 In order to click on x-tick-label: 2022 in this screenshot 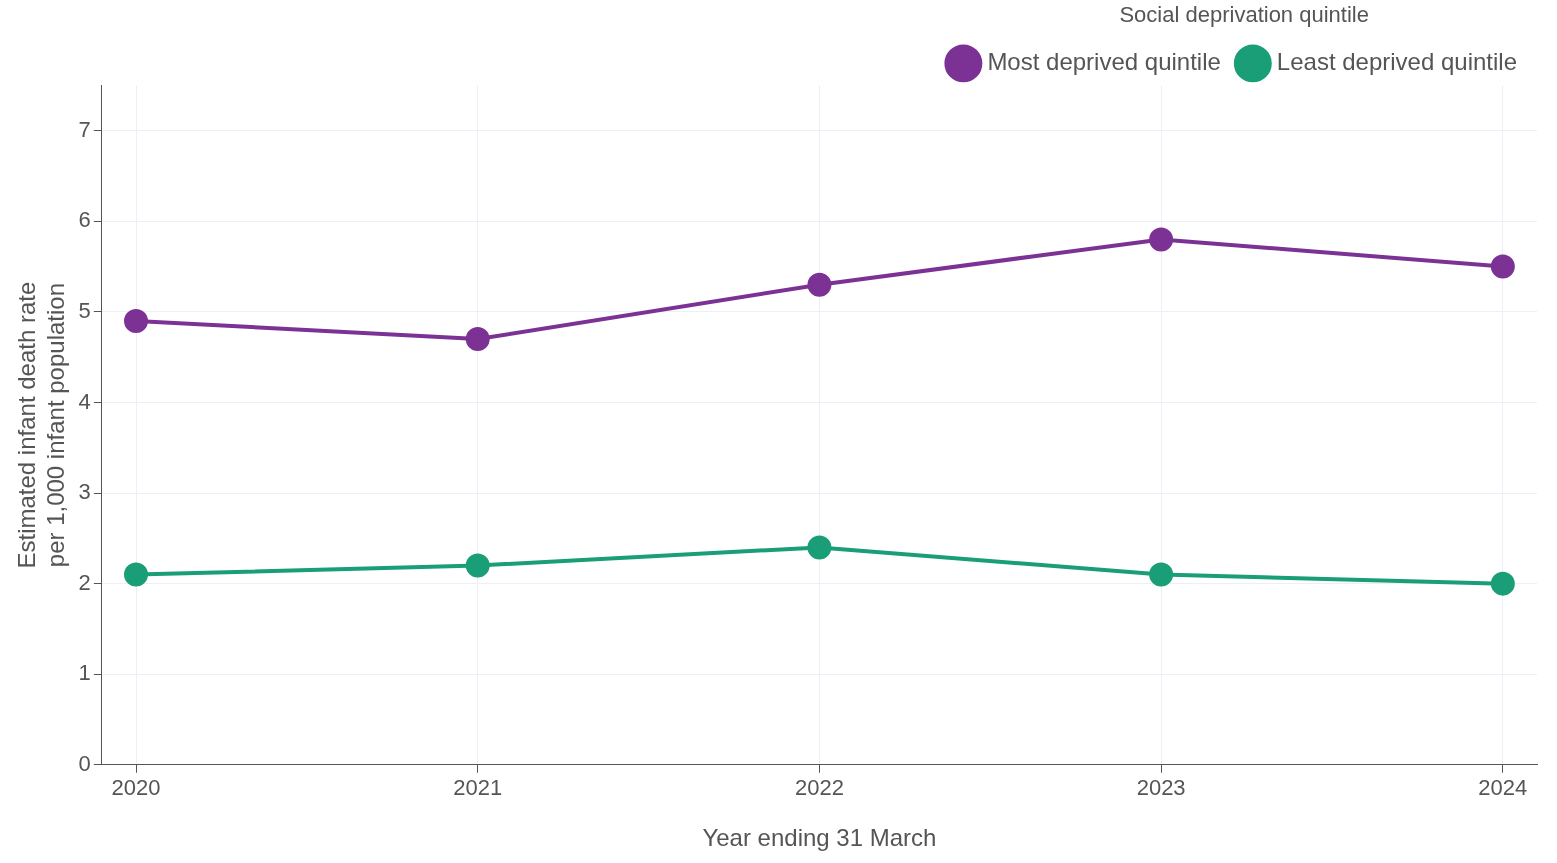, I will do `click(819, 788)`.